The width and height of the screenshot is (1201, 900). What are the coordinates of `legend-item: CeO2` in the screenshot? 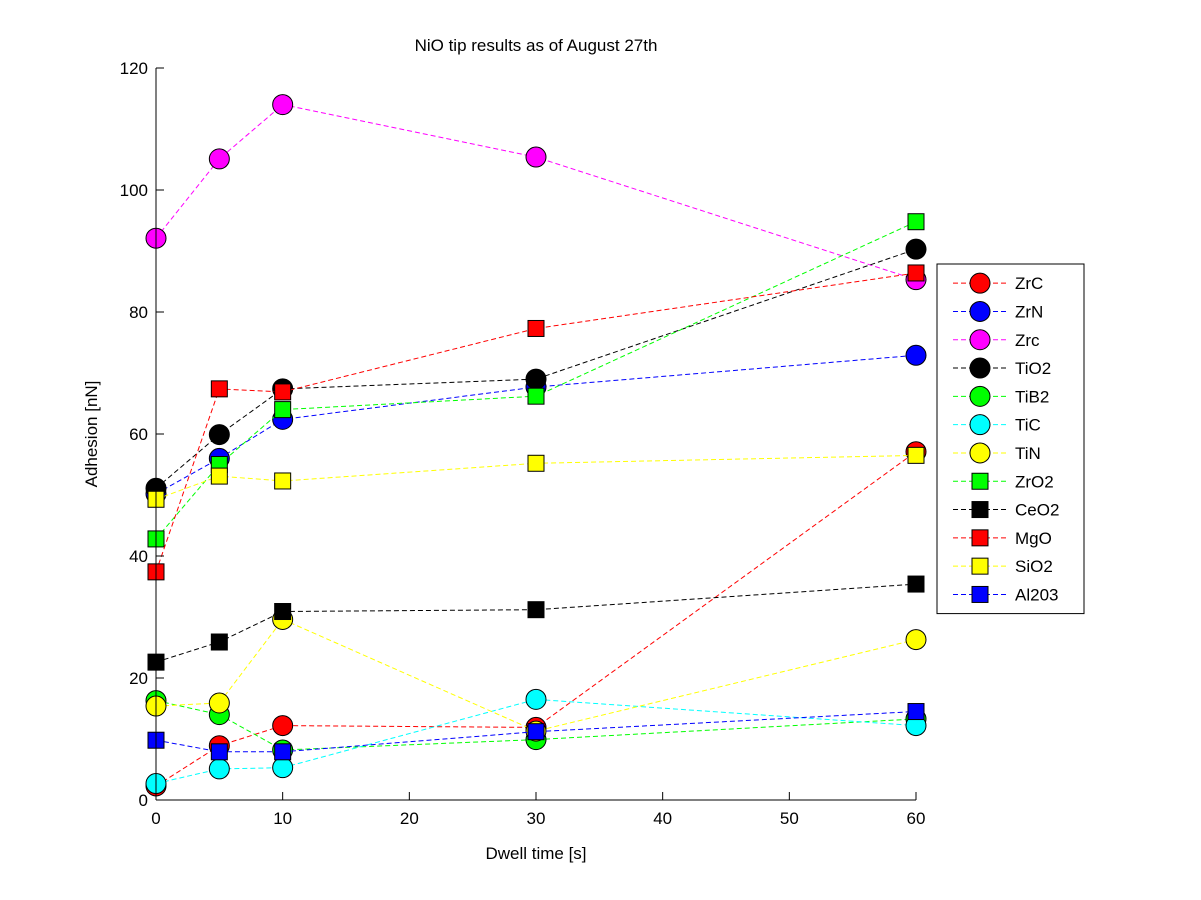 It's located at (1006, 510).